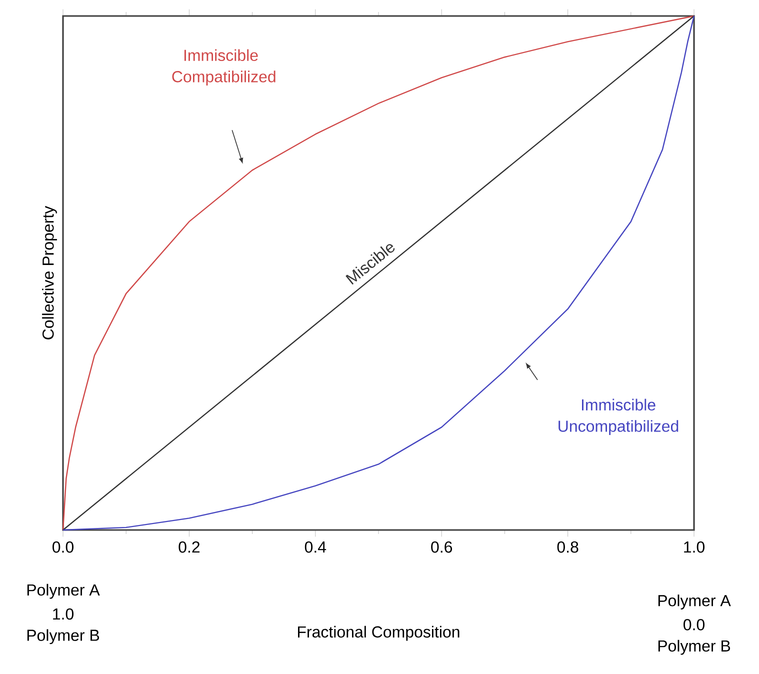  Describe the element at coordinates (694, 624) in the screenshot. I see `text: 0.0` at that location.